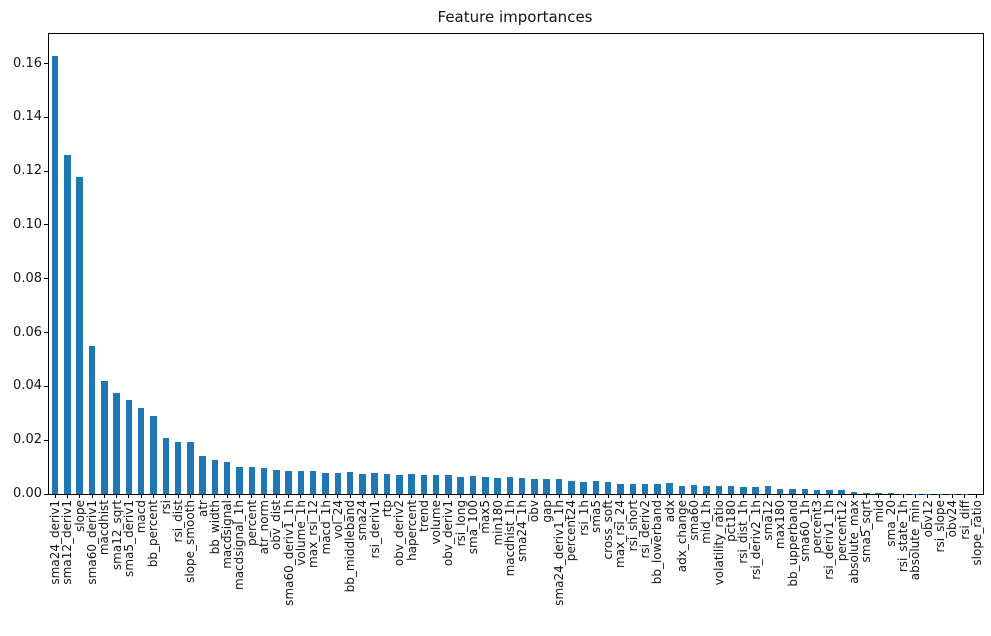  I want to click on y-axis-tick-label: 0.04, so click(27, 386).